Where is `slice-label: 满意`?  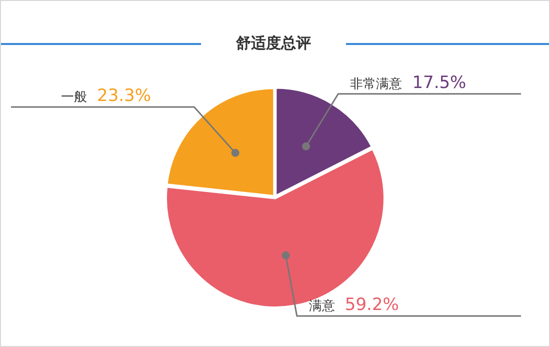
slice-label: 满意 is located at coordinates (321, 306).